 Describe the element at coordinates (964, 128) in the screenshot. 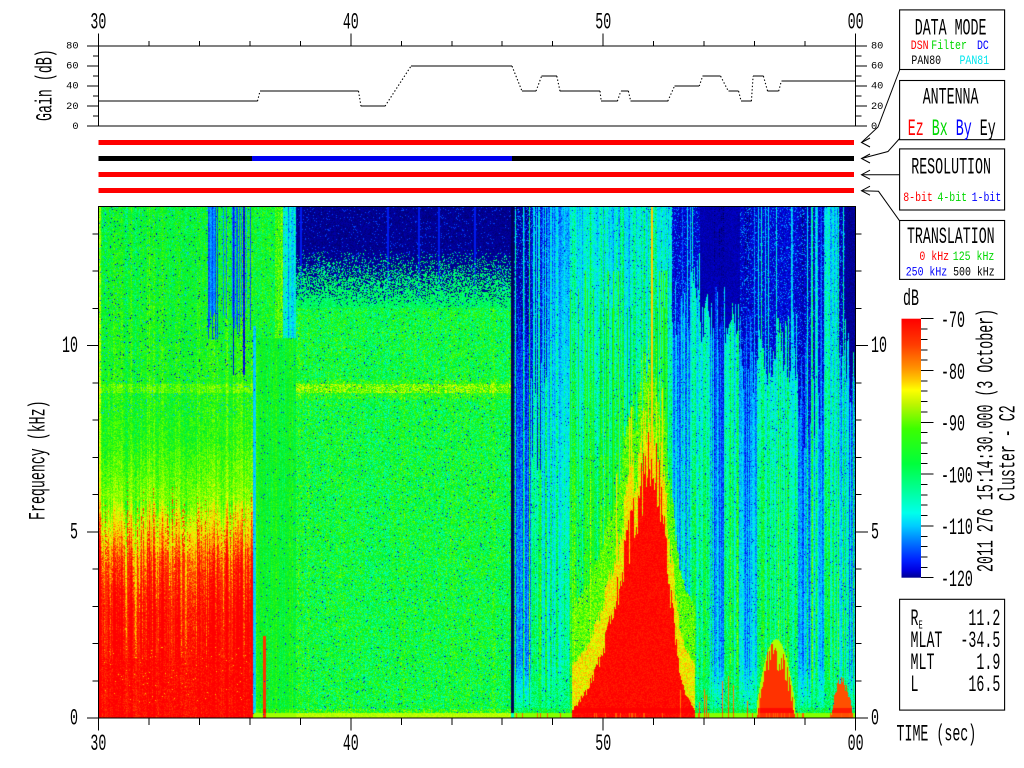

I see `svg-text: By` at that location.